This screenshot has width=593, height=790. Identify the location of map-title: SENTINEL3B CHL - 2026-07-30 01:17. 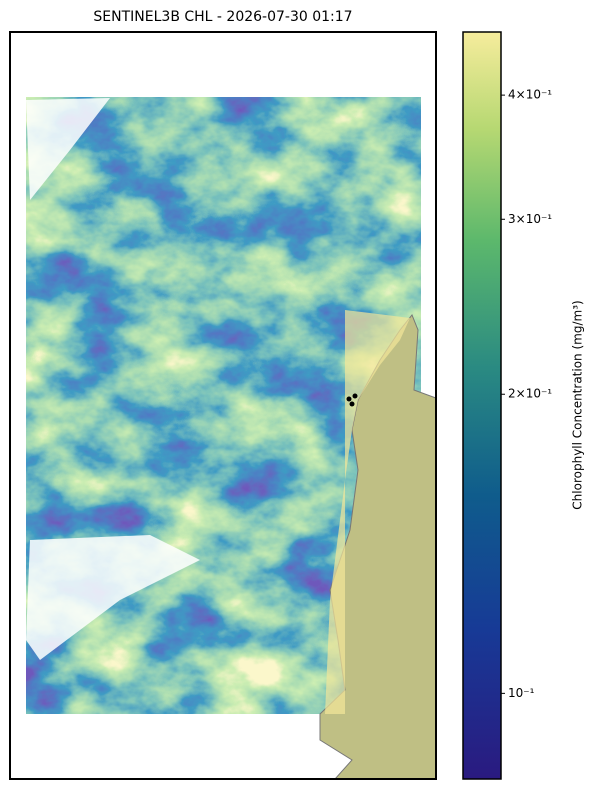
(222, 17).